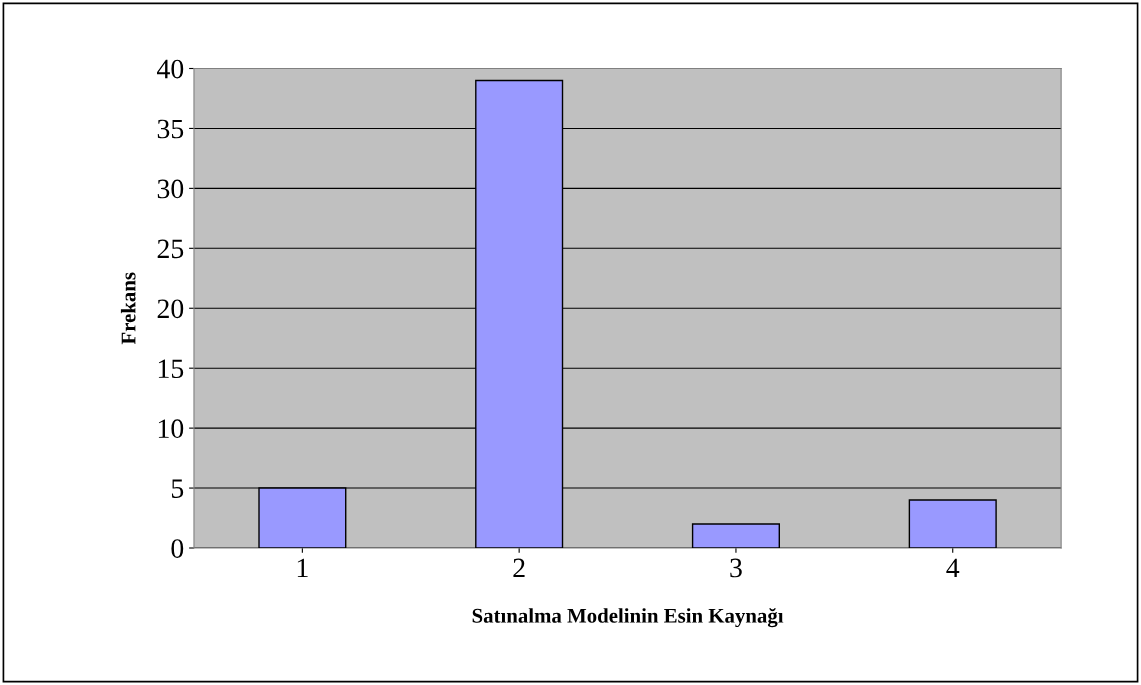 This screenshot has width=1141, height=685. I want to click on y-tick-label: 0, so click(177, 548).